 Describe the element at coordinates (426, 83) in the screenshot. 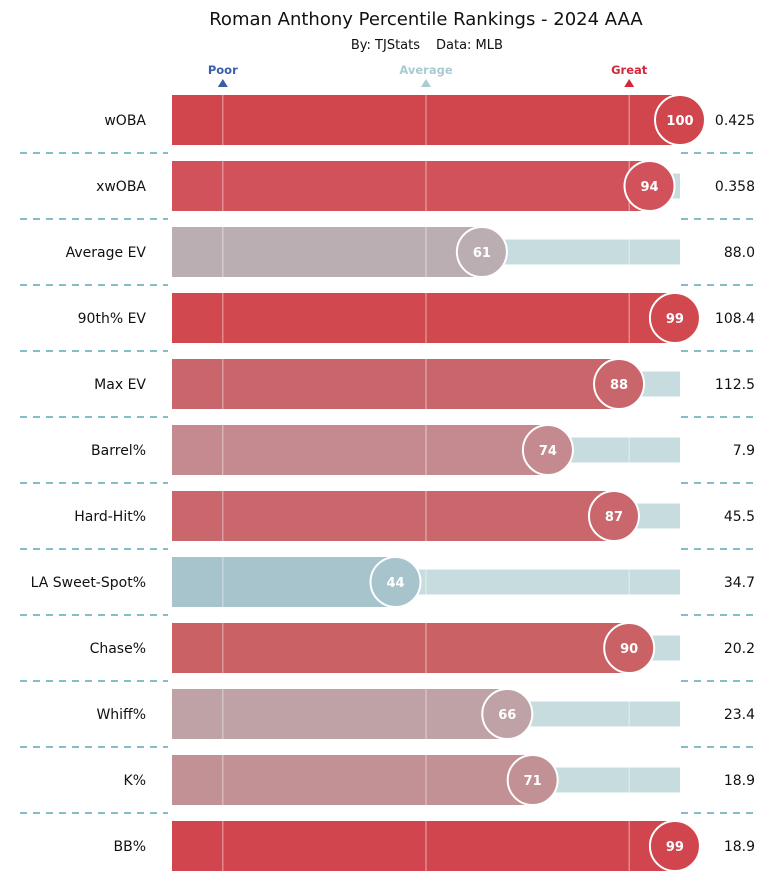

I see `ref-arrow-average` at that location.